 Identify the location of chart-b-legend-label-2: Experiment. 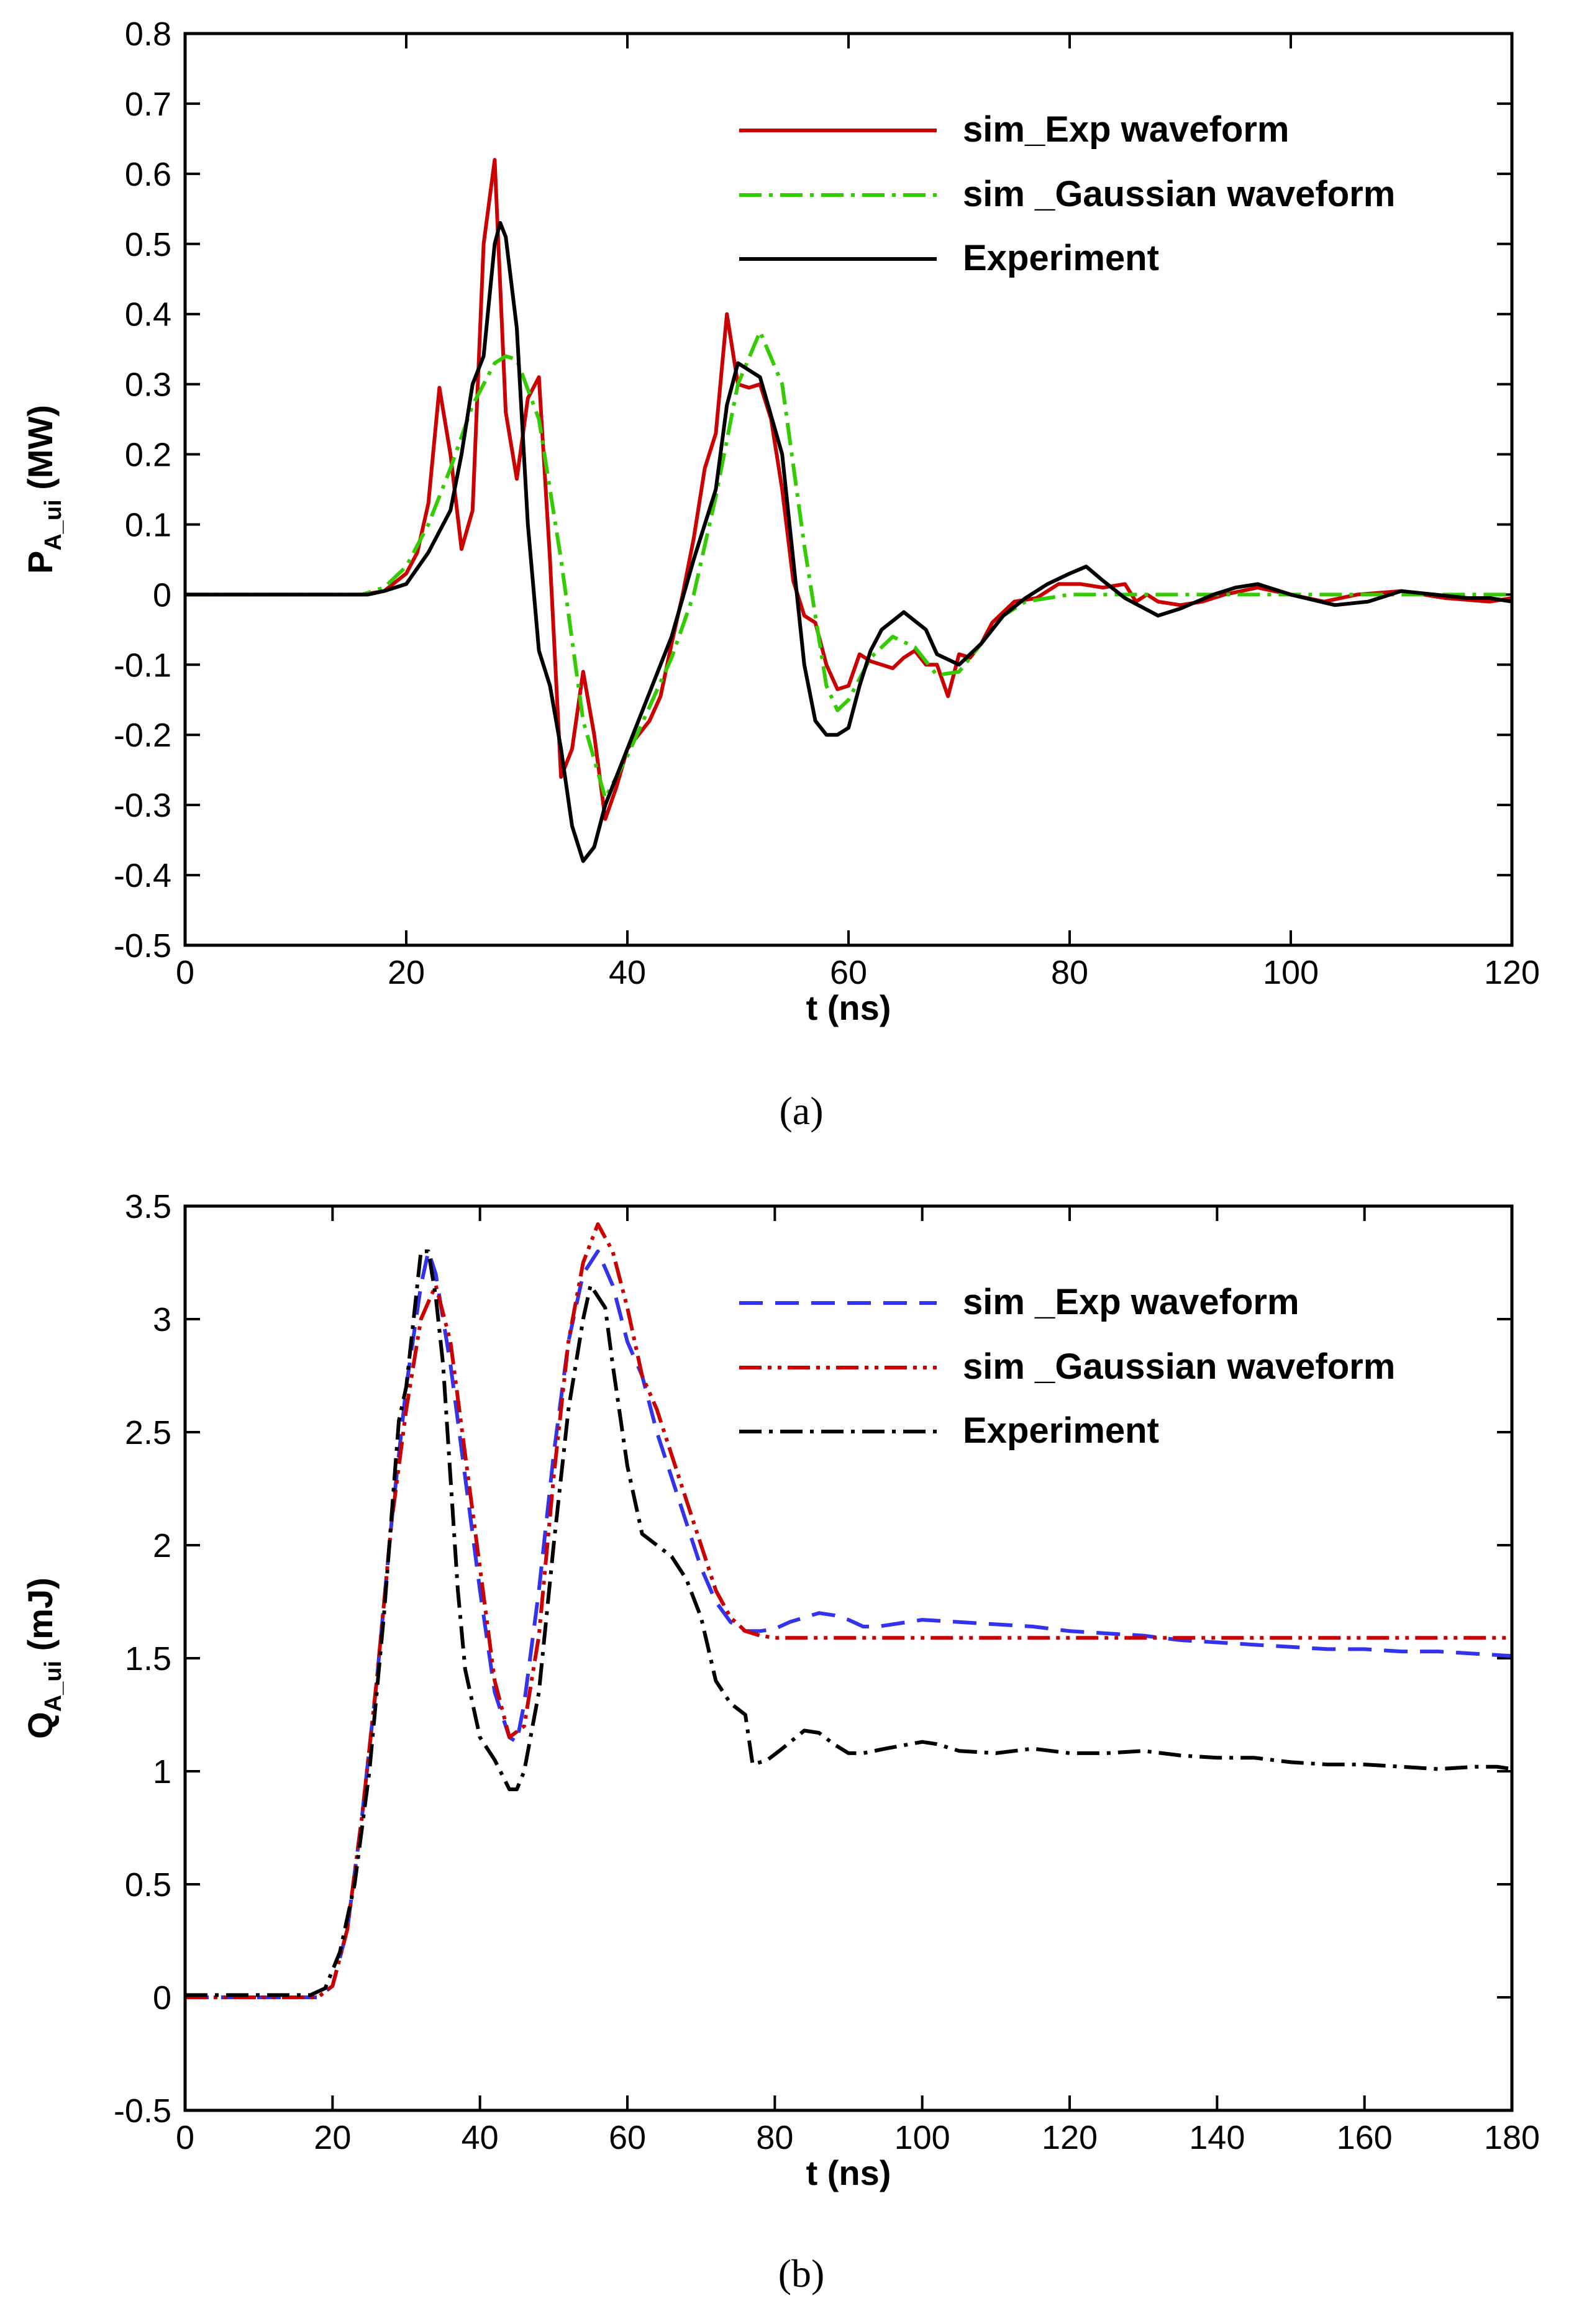
(1061, 1430).